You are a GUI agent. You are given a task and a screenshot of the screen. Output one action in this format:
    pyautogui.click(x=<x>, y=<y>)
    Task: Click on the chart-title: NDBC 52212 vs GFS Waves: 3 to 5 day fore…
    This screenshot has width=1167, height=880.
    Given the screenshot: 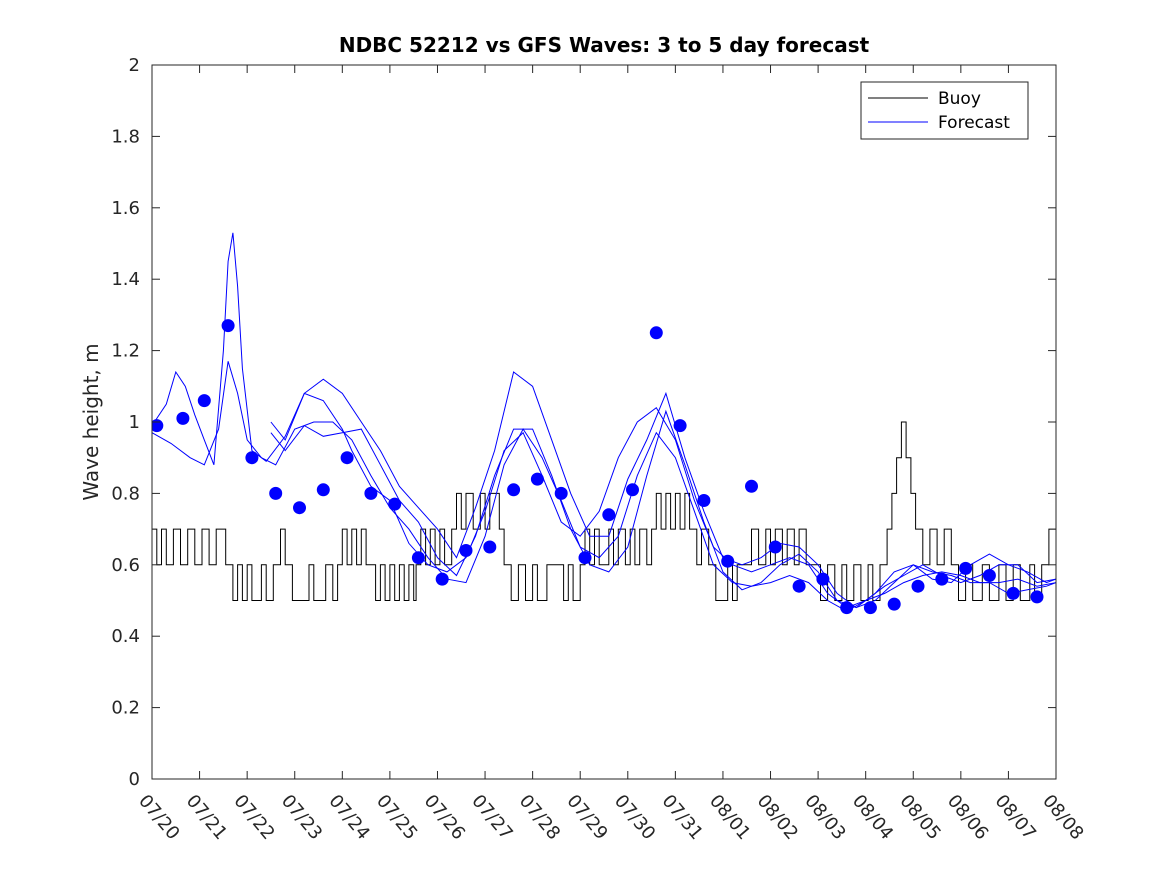 What is the action you would take?
    pyautogui.click(x=604, y=45)
    